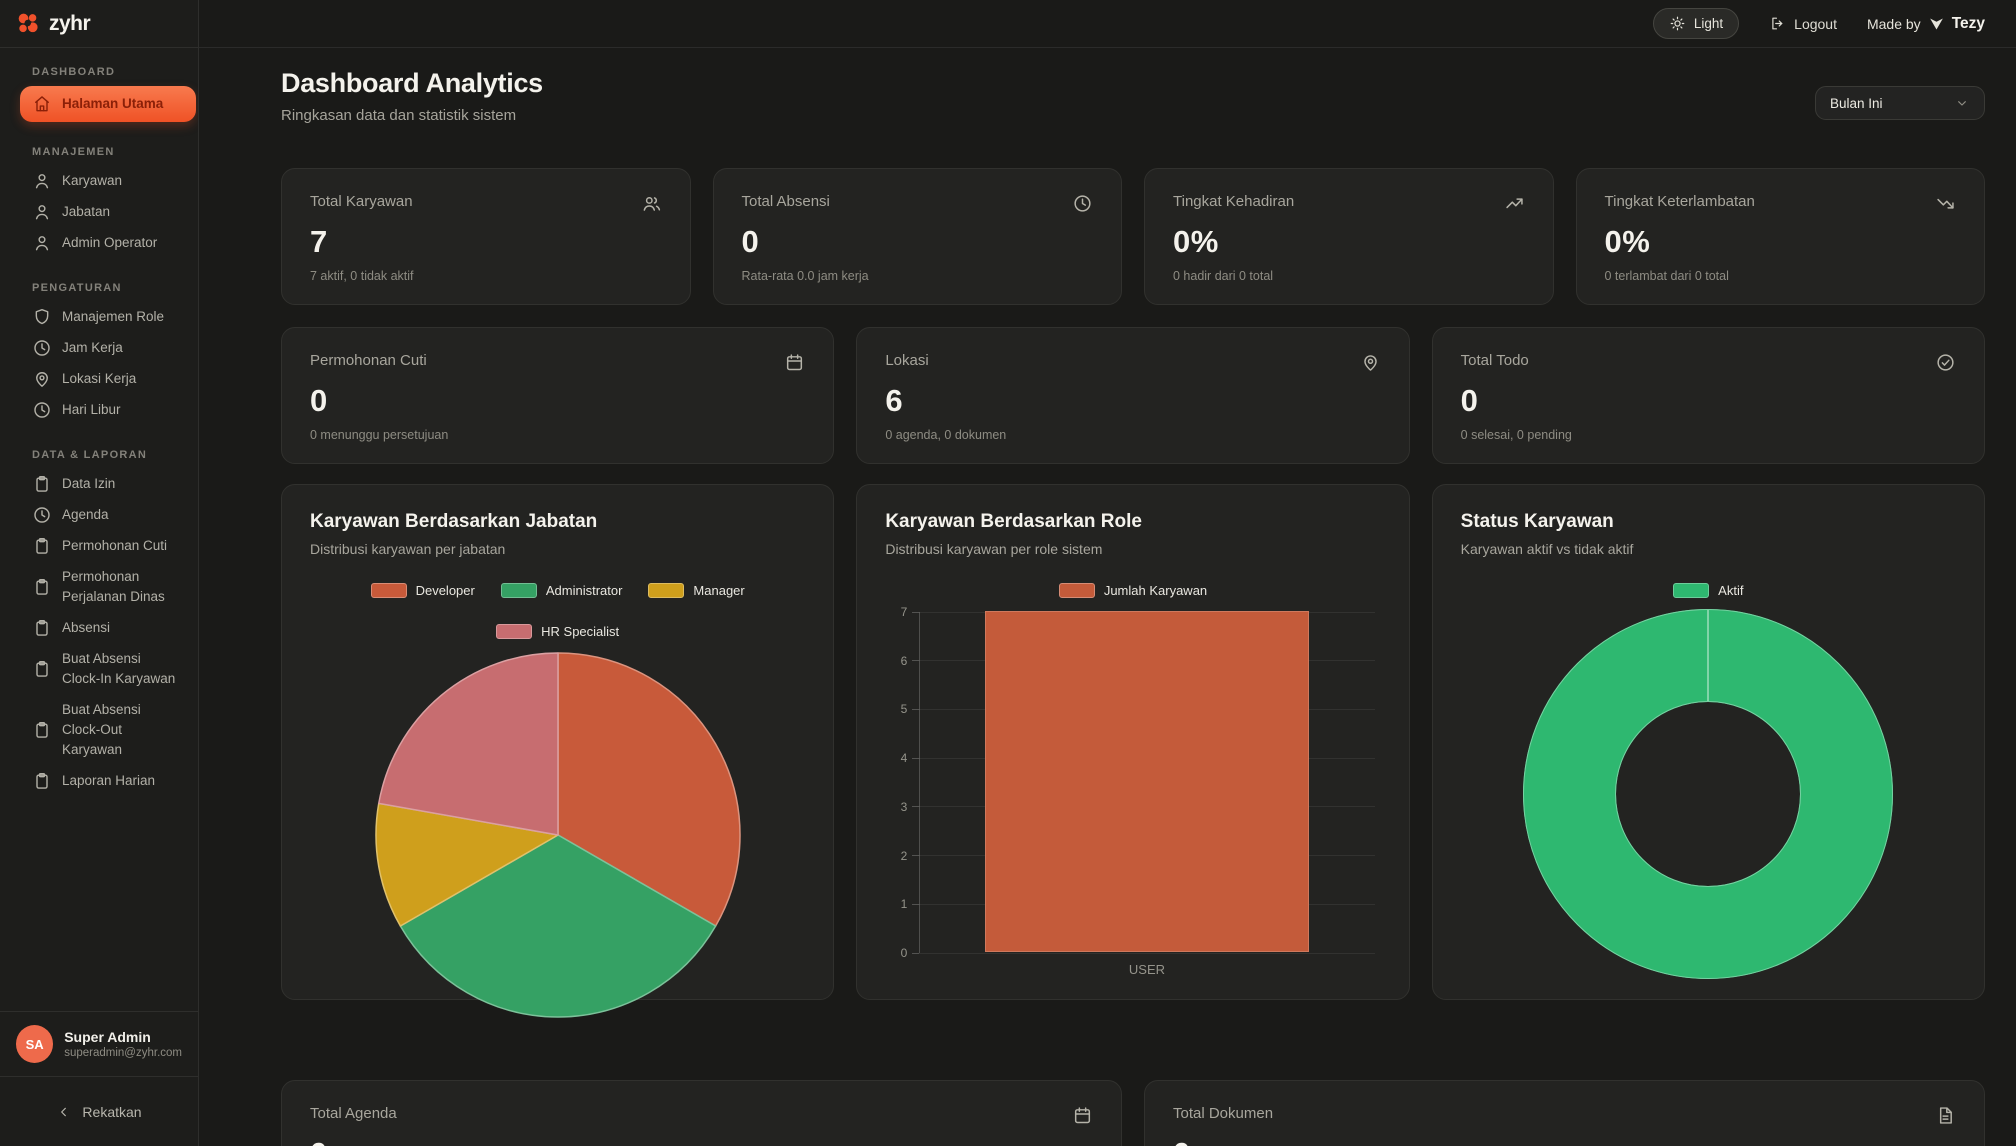 The width and height of the screenshot is (2016, 1146). What do you see at coordinates (1679, 201) in the screenshot?
I see `stat-card-title: Tingkat Keterlambatan` at bounding box center [1679, 201].